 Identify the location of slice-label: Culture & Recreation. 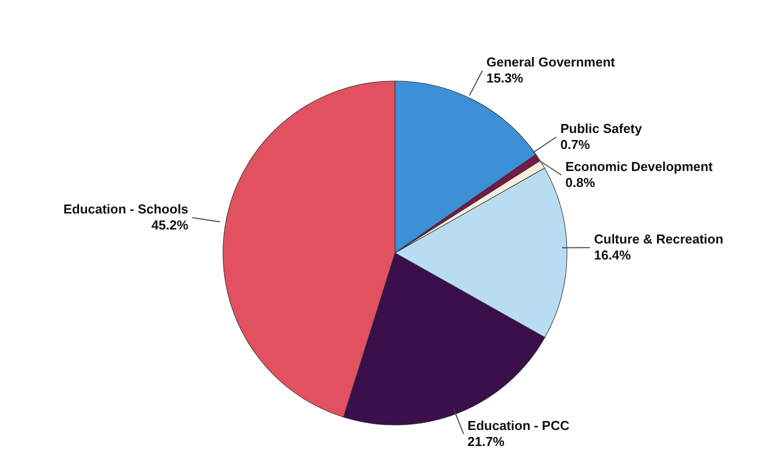
(659, 239).